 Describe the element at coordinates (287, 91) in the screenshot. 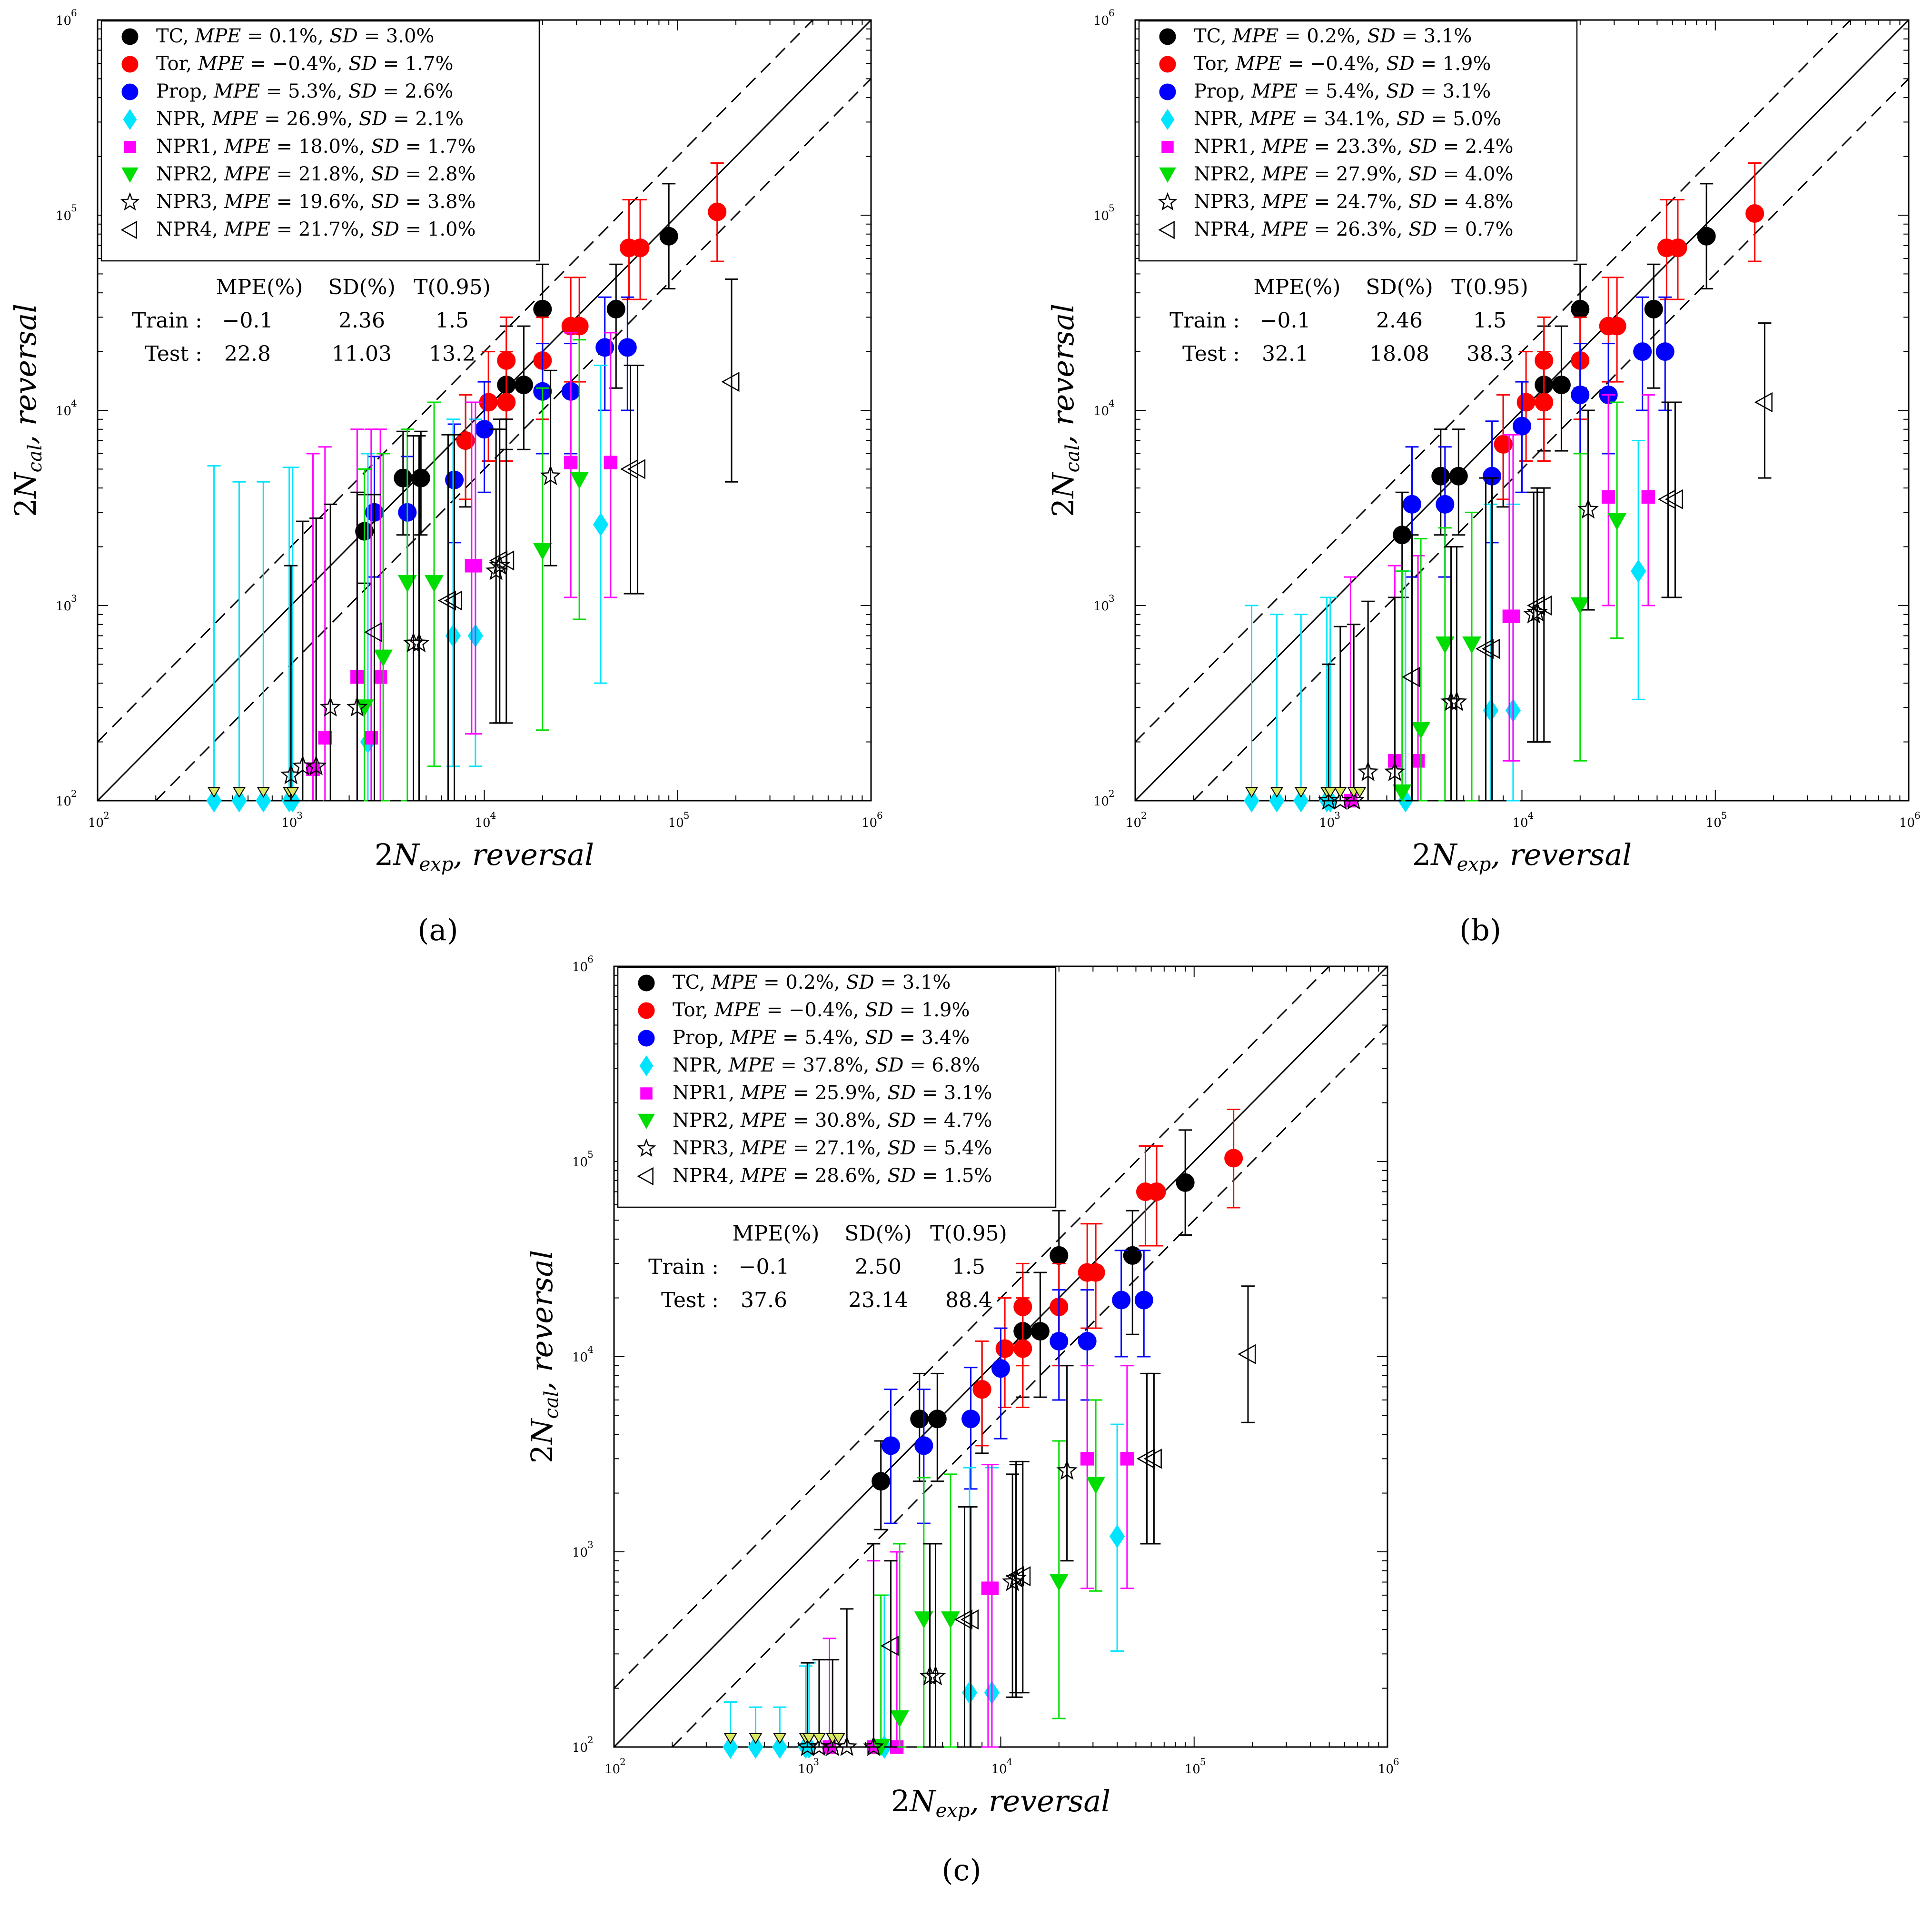

I see `legend-entry: Prop, MPE = 5.3%, SD = 2.6%` at that location.